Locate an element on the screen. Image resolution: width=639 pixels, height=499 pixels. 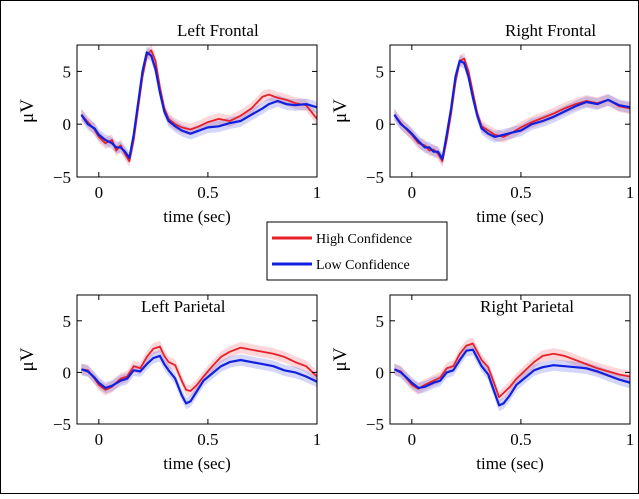
left-parietal-title: Left Parietal is located at coordinates (183, 306).